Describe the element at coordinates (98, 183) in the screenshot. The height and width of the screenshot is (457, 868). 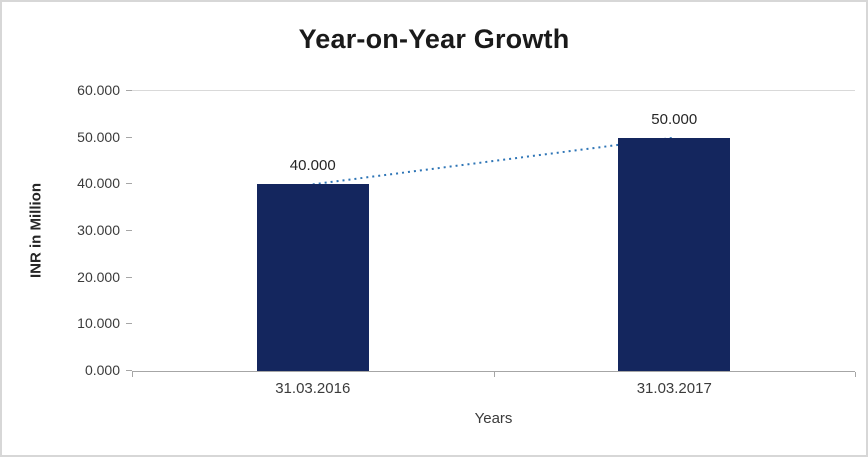
I see `y-tick-label: 40.000` at that location.